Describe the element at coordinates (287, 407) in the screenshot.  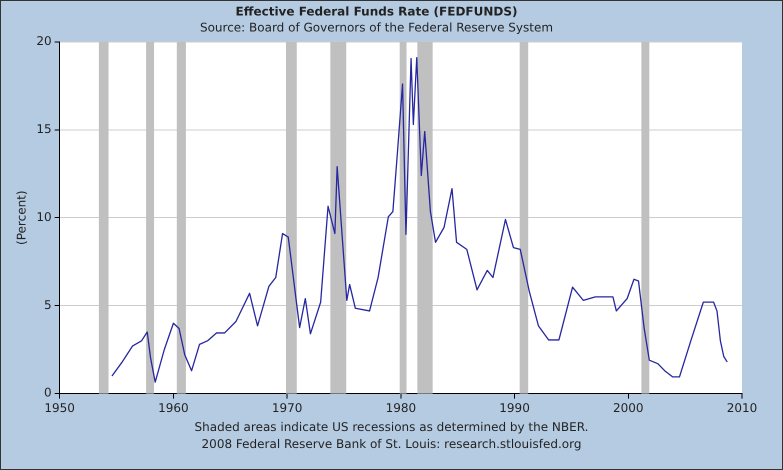
I see `x-tick-label: 1970` at that location.